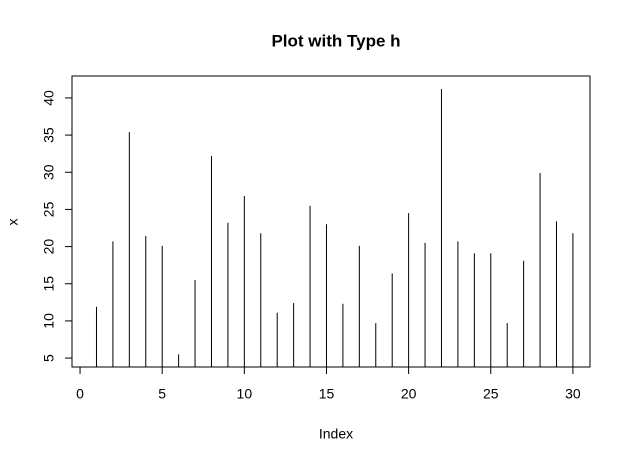  I want to click on x-tick-label: 25, so click(491, 394).